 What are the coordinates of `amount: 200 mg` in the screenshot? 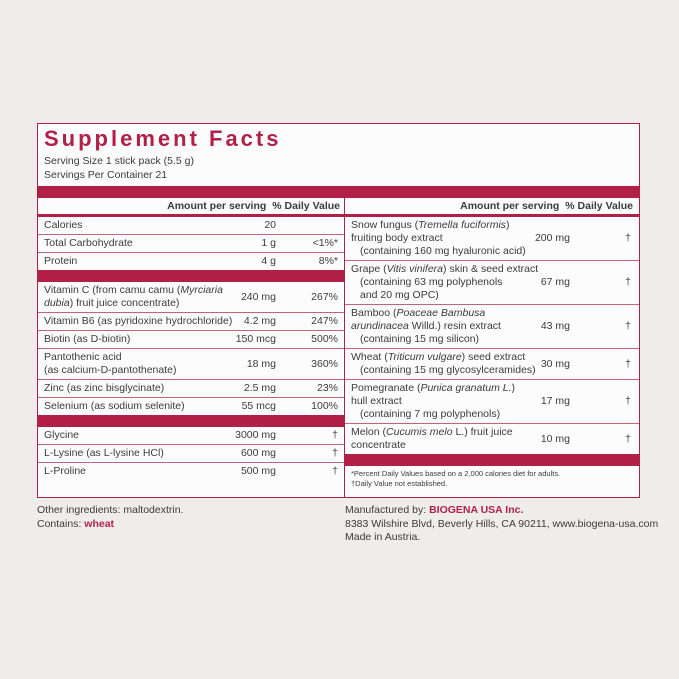 It's located at (552, 238).